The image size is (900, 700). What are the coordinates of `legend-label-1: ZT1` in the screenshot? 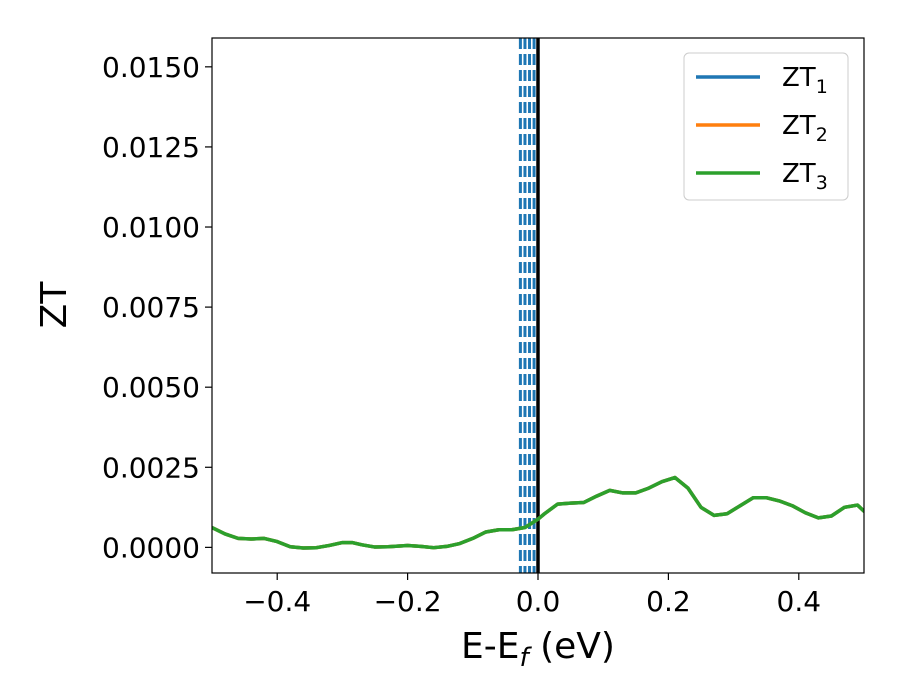 It's located at (805, 80).